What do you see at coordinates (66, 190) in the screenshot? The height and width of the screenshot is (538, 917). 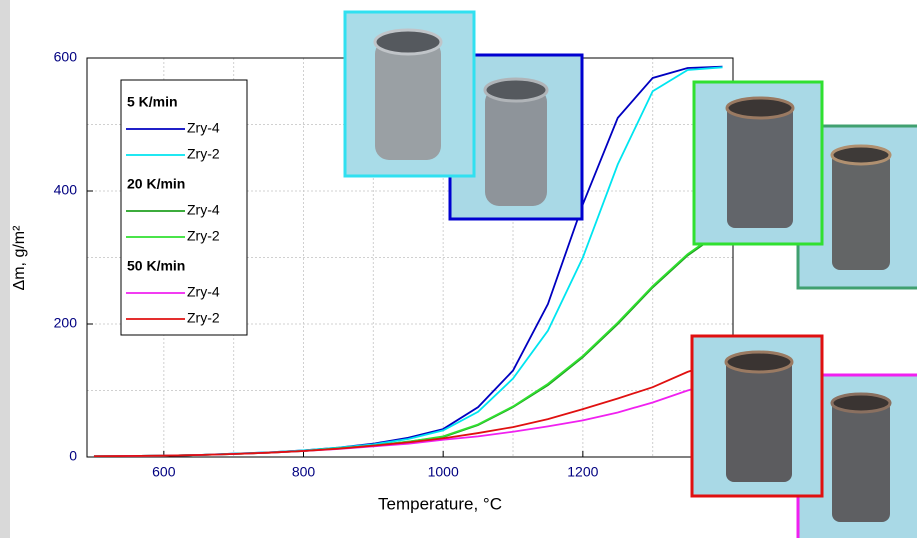 I see `y-tick-label: 400` at bounding box center [66, 190].